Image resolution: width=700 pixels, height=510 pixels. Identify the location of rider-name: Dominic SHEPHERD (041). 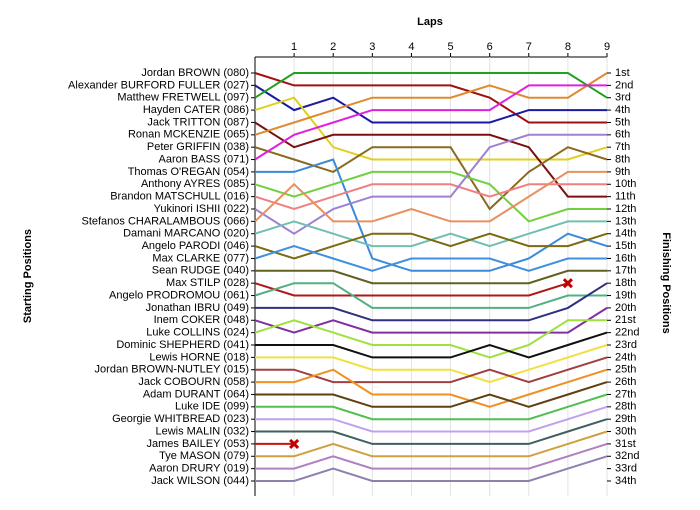
(182, 345).